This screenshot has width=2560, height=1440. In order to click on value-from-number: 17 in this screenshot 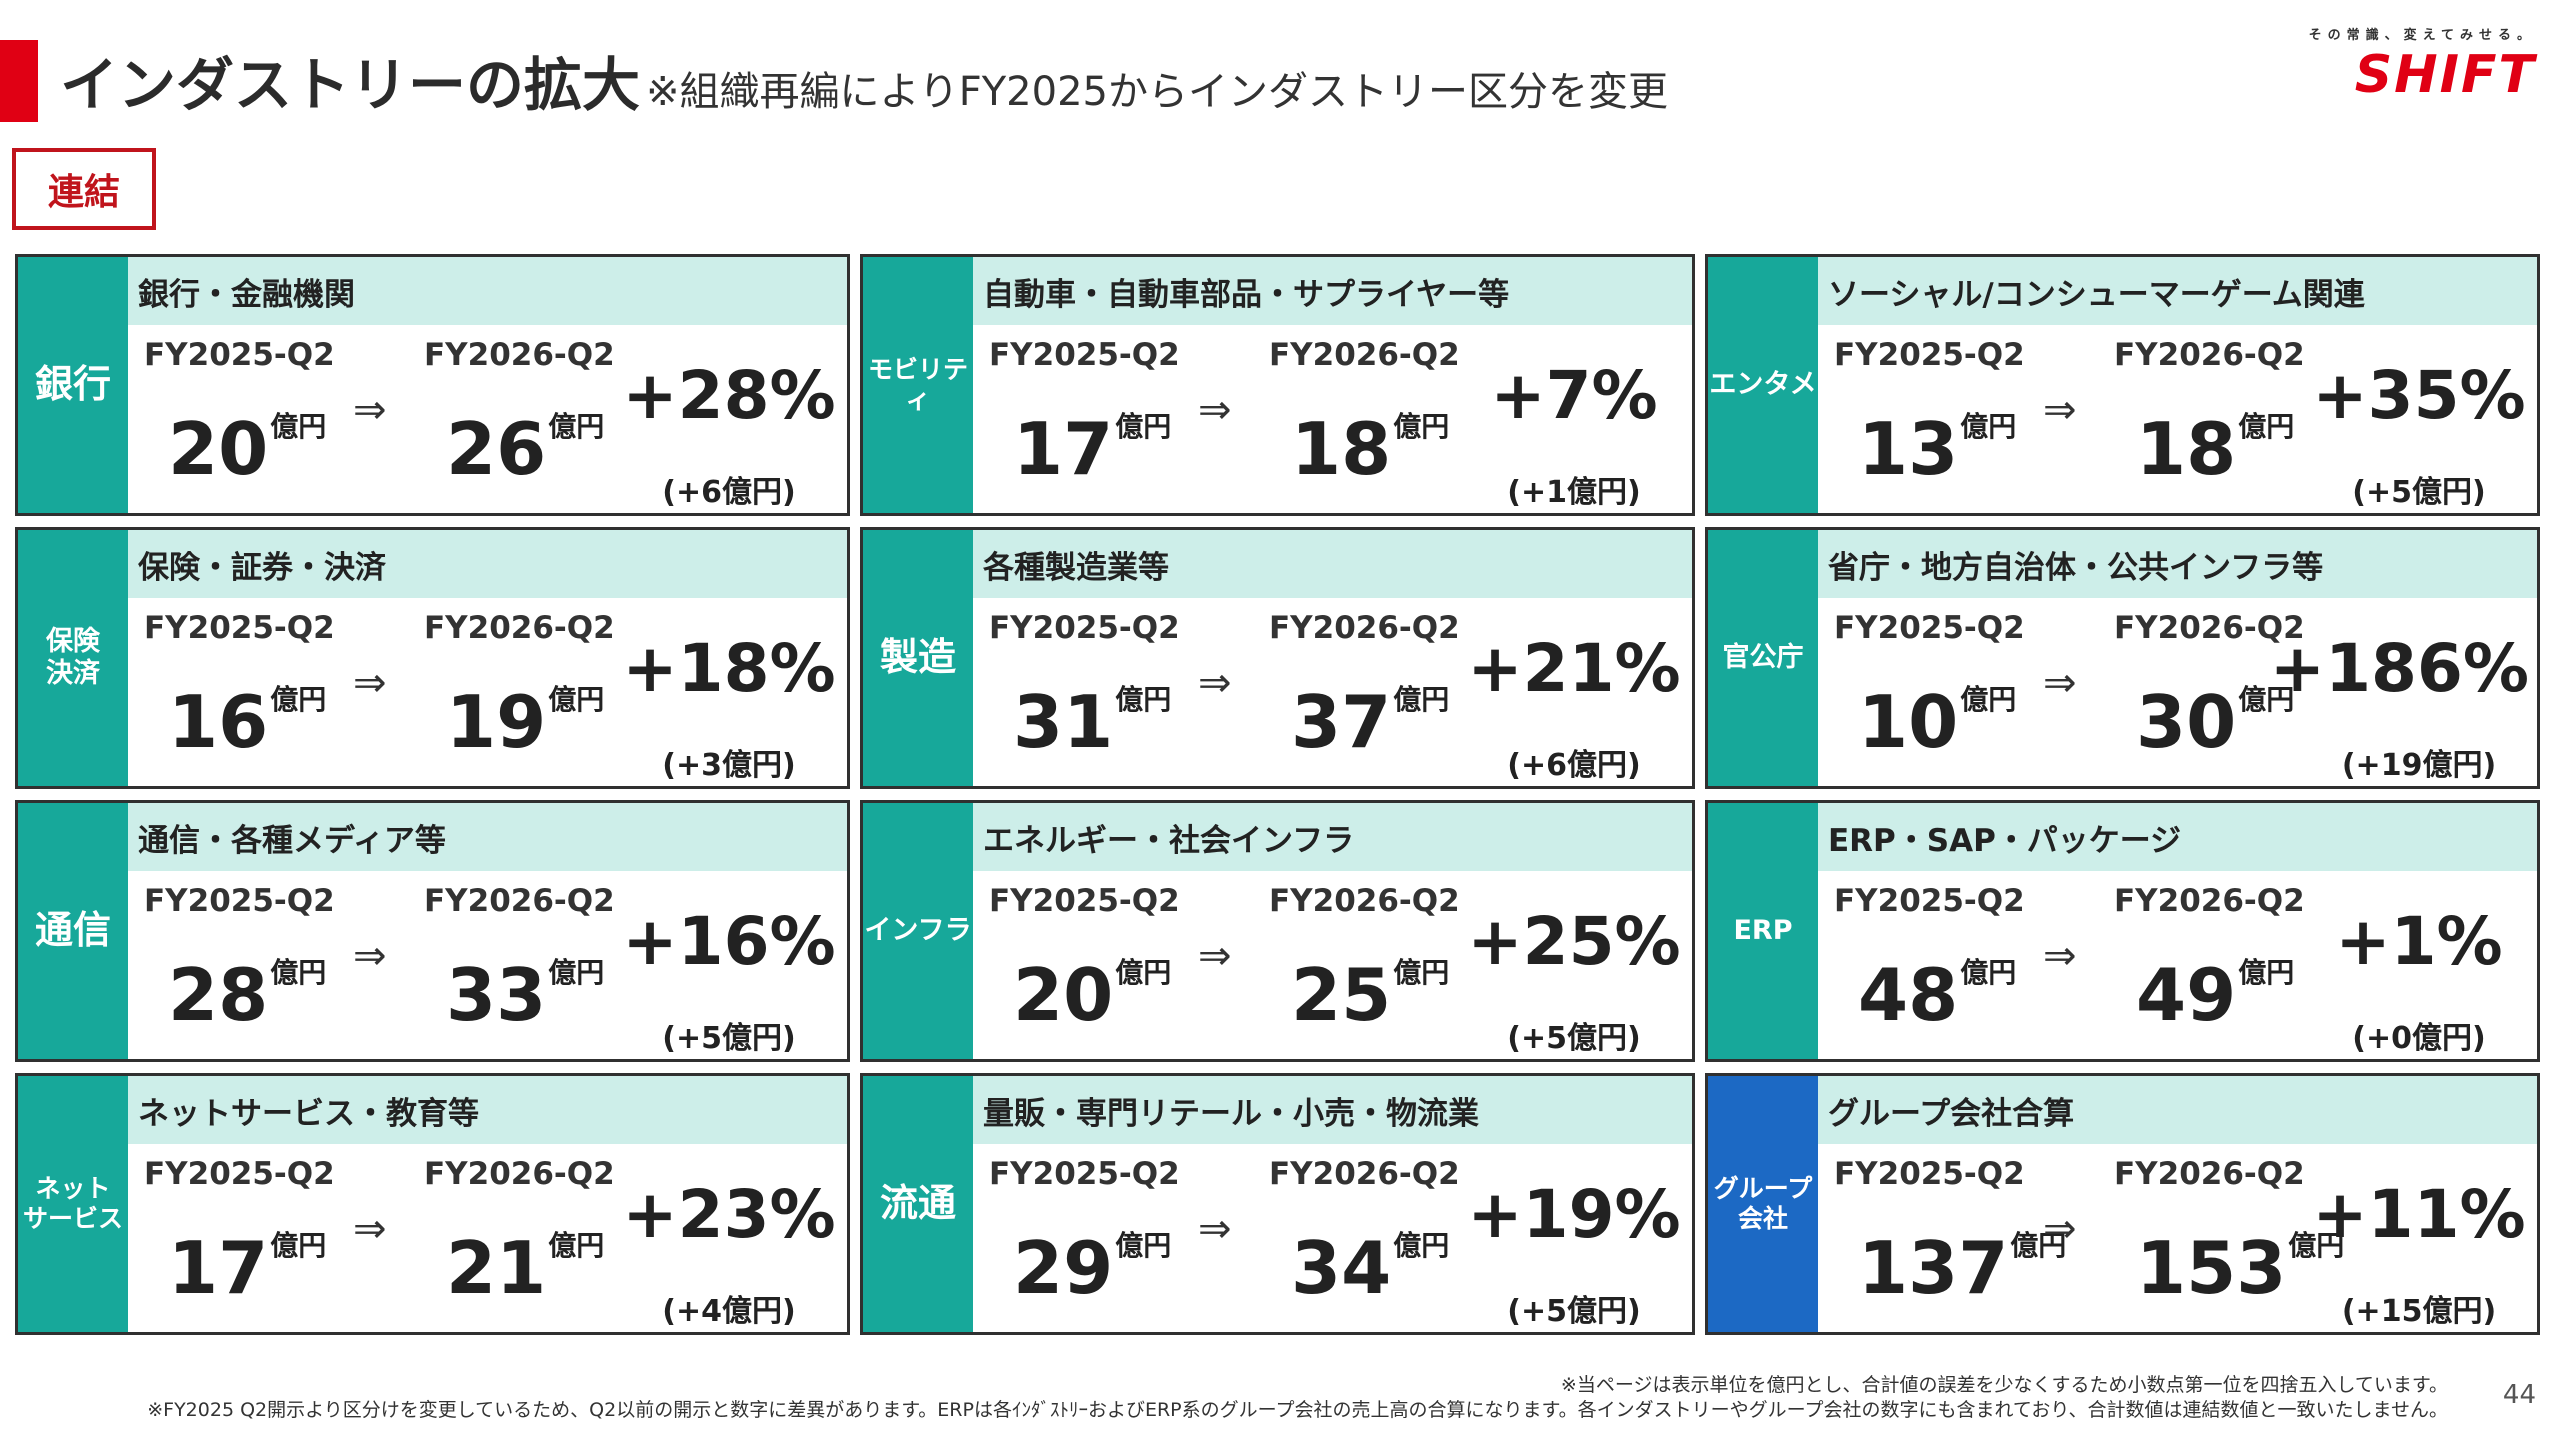, I will do `click(218, 1268)`.